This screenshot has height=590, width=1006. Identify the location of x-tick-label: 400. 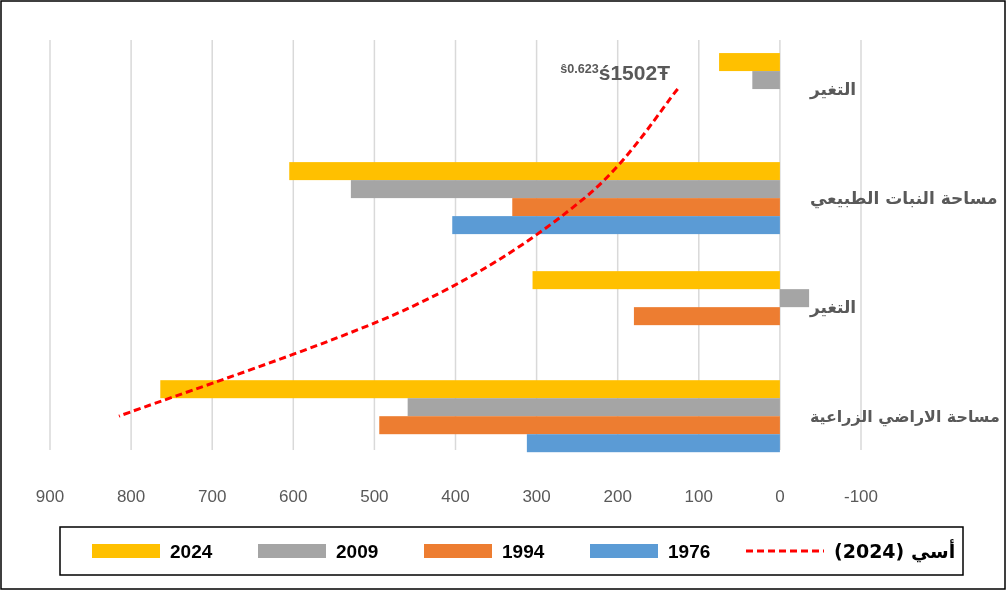
(455, 496).